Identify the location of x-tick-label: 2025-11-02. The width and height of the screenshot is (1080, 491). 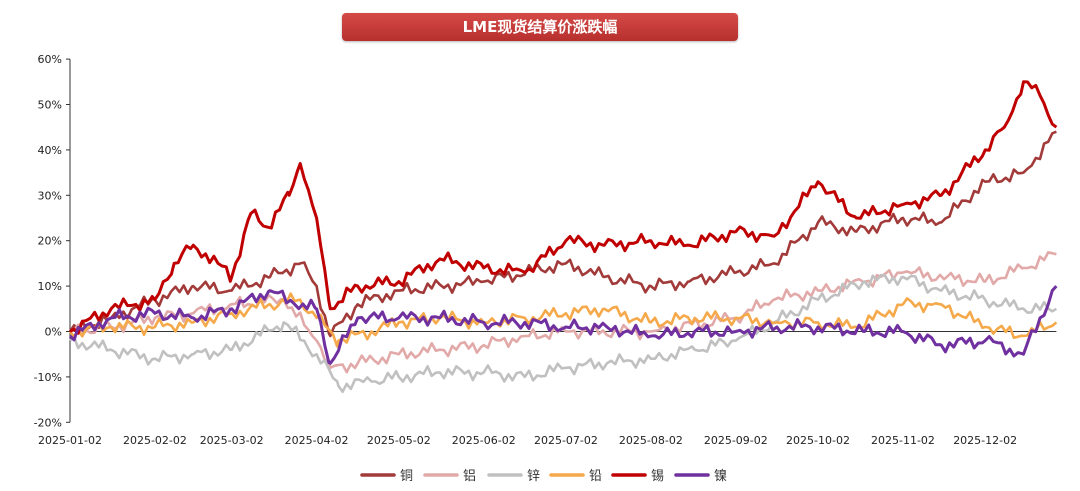
(903, 440).